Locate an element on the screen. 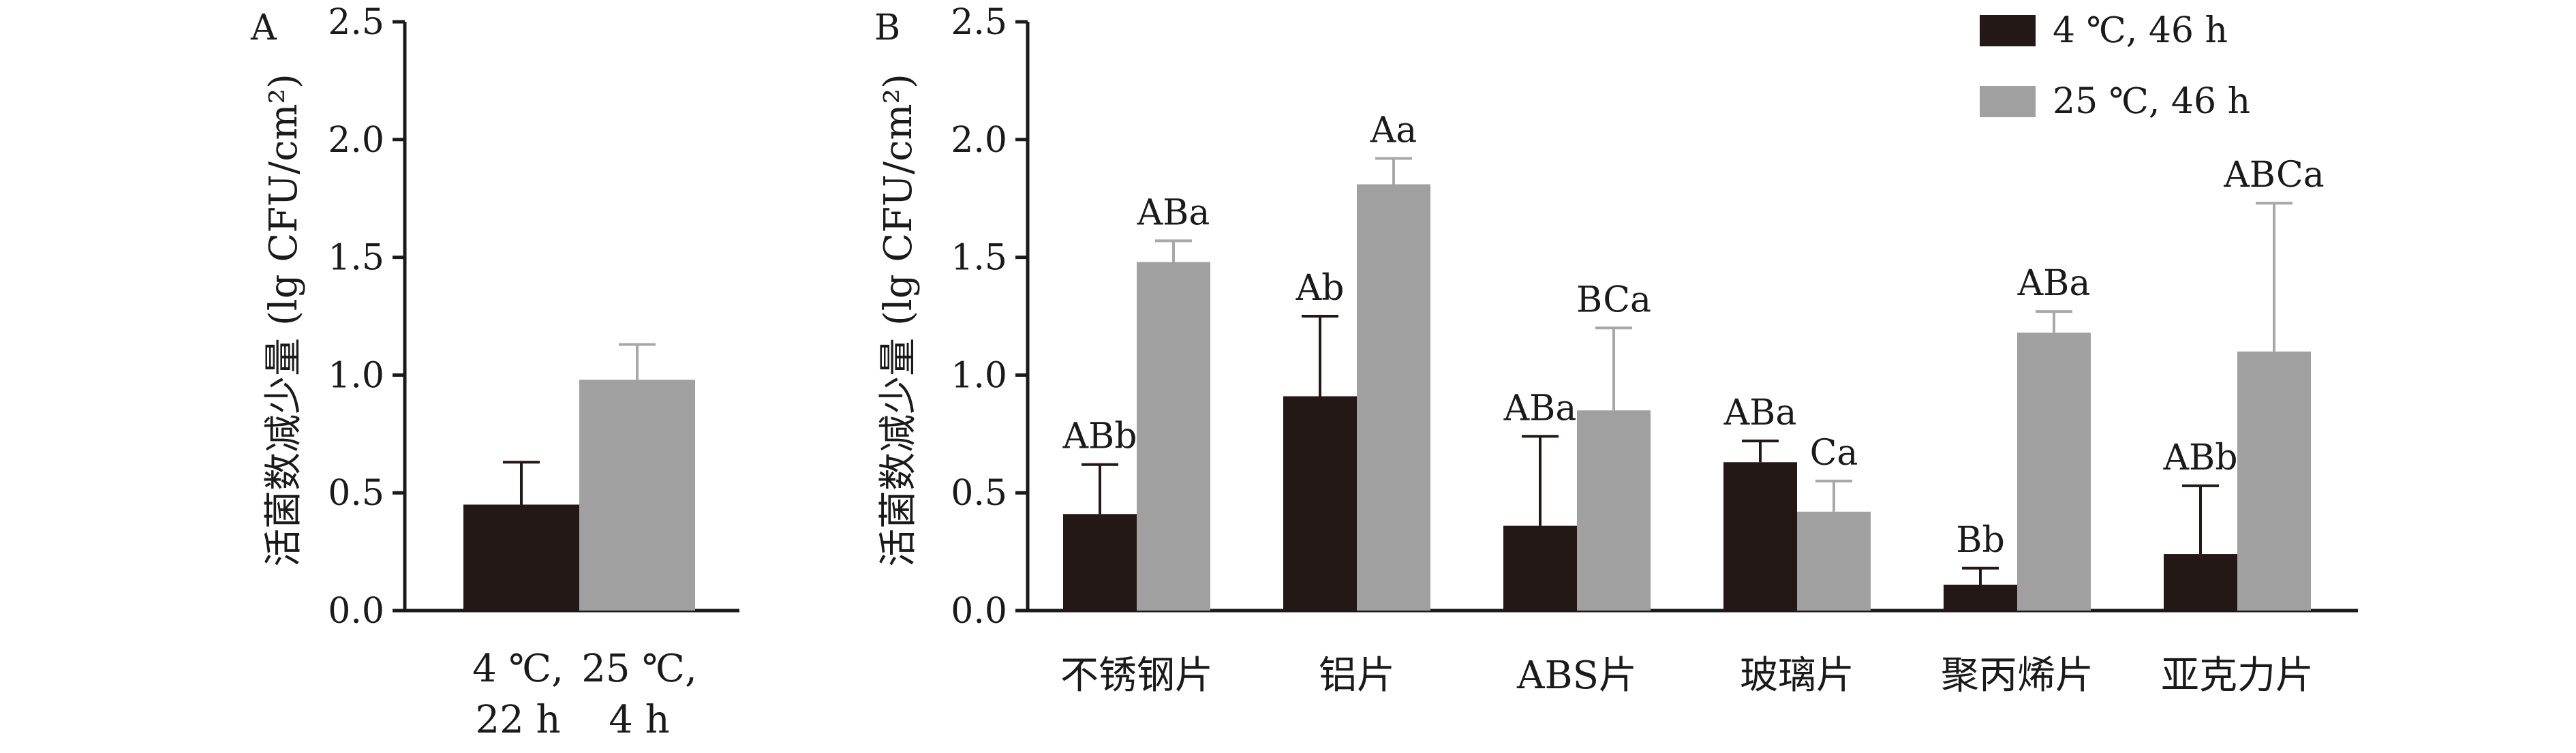  legend: 4 ℃, 46 h 25 ℃, 46 h is located at coordinates (2115, 66).